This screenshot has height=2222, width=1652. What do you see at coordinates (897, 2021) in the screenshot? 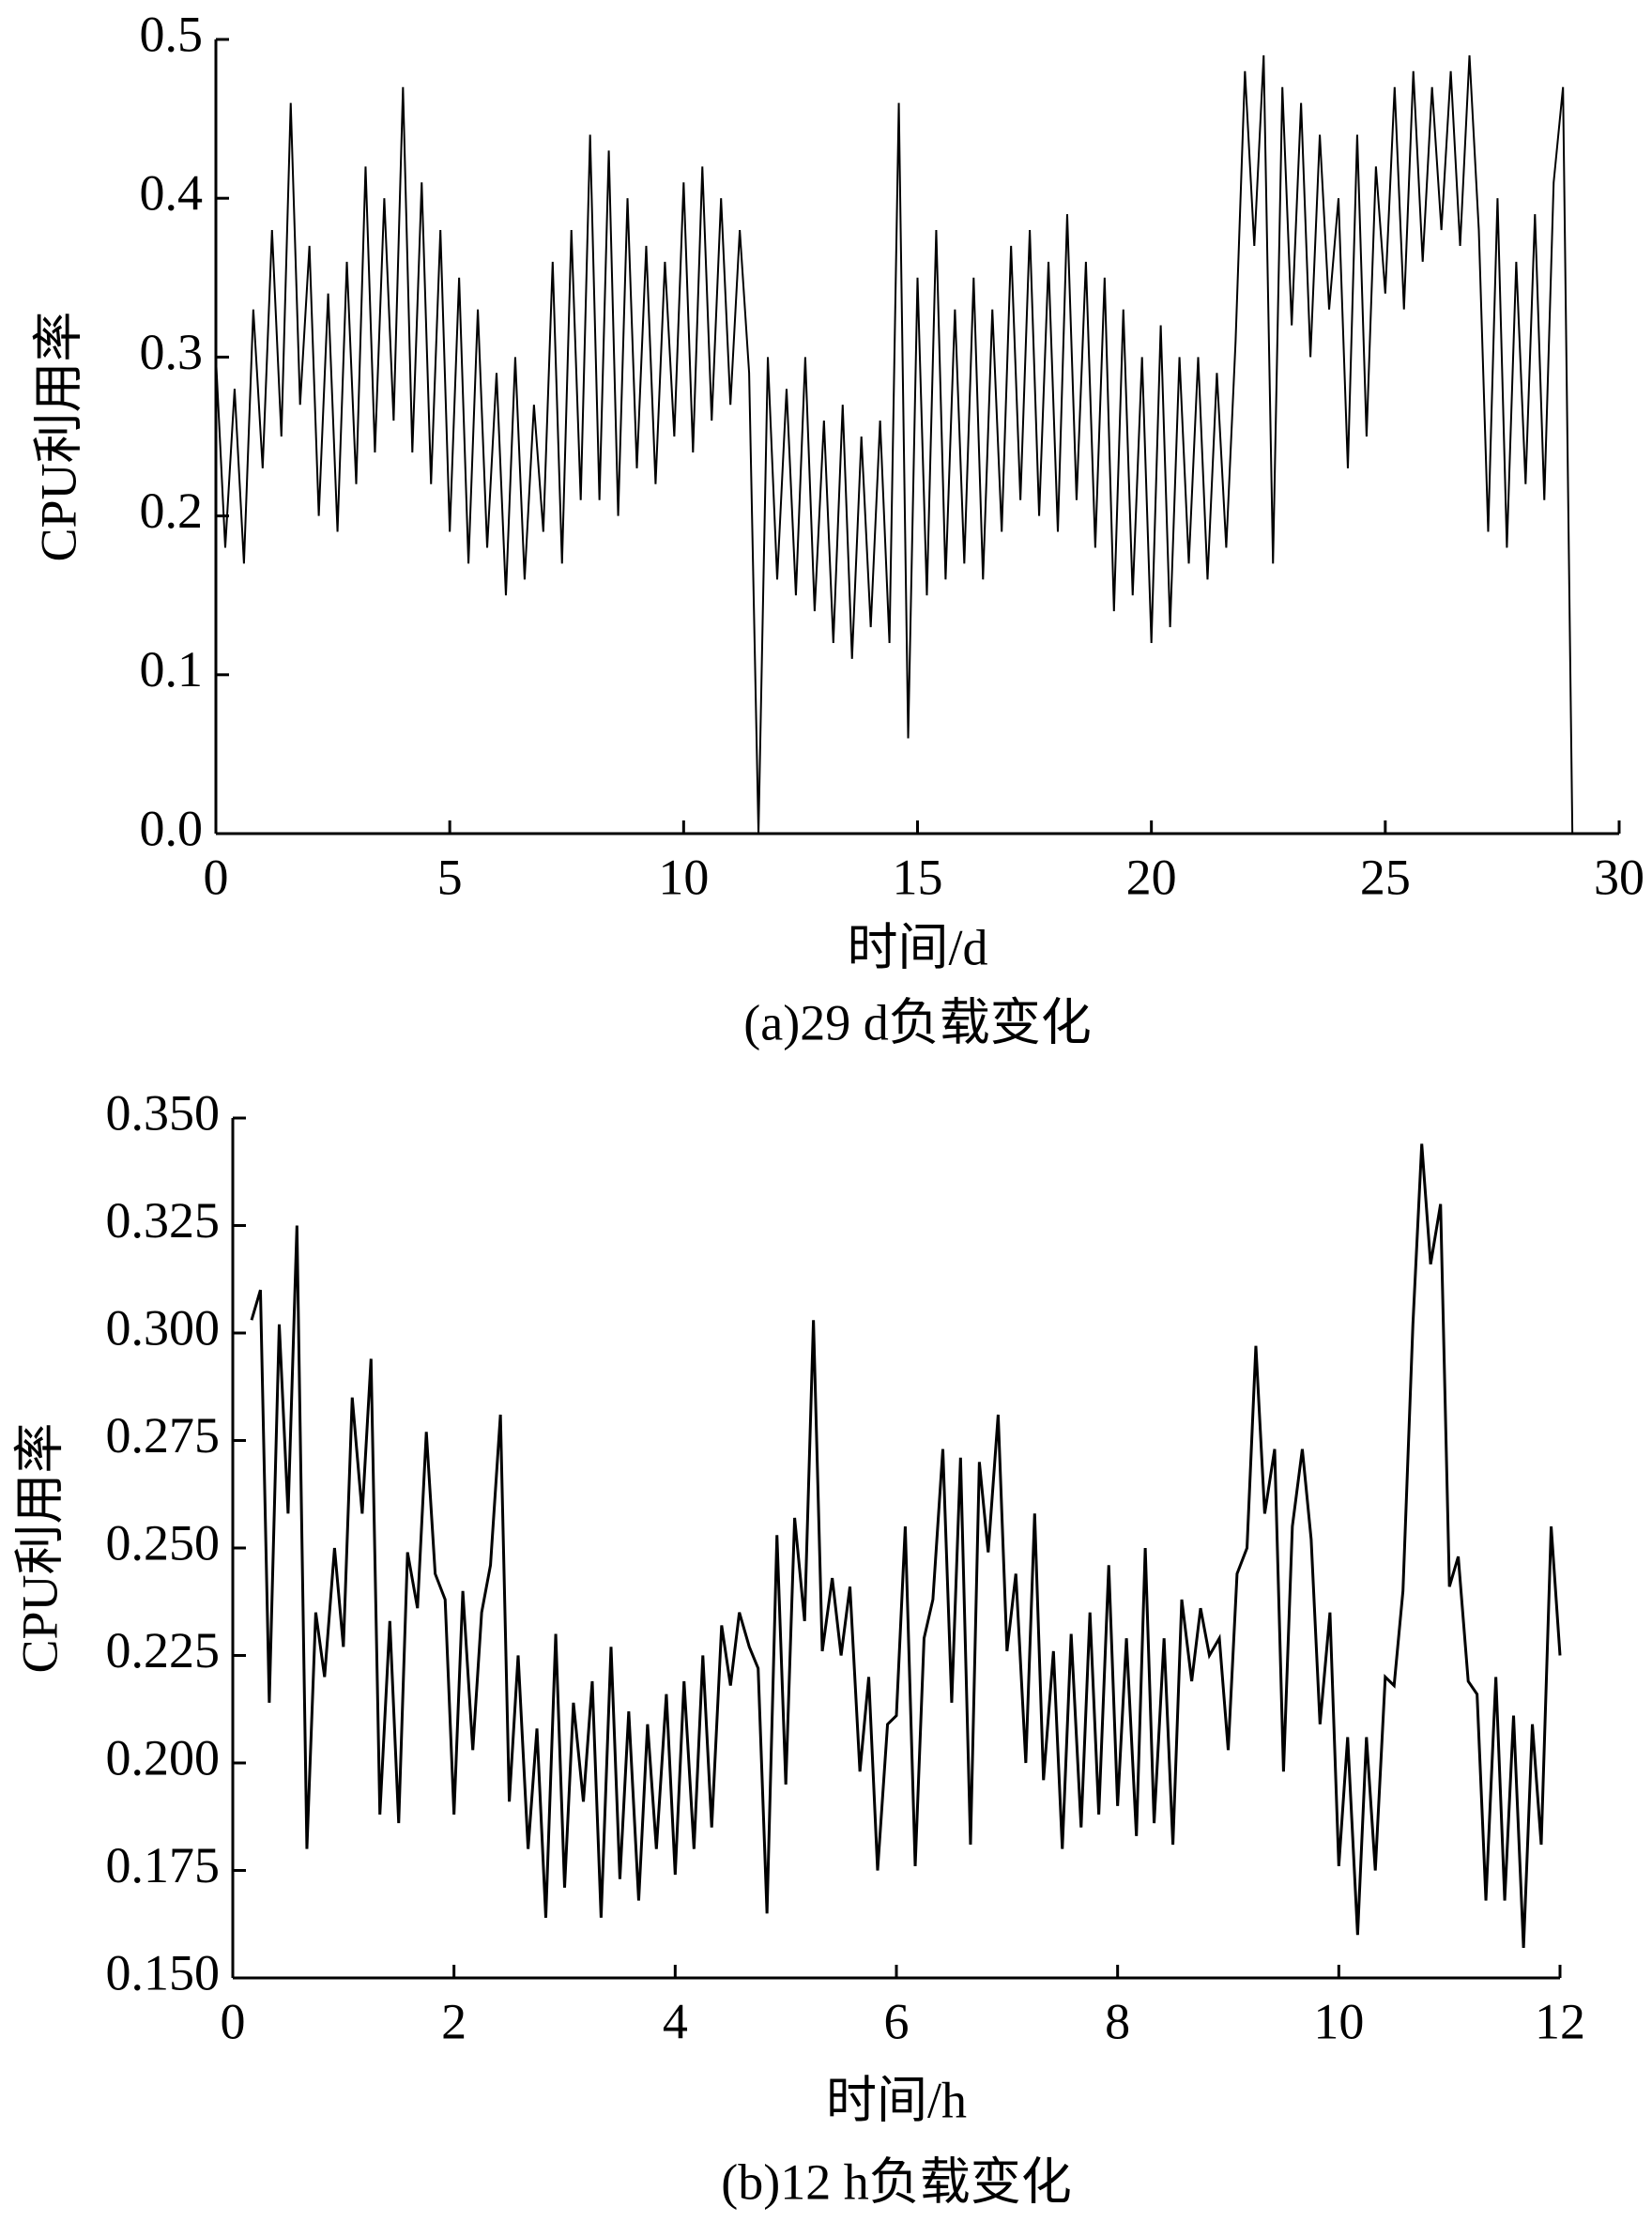
I see `x-tick-label: 6` at bounding box center [897, 2021].